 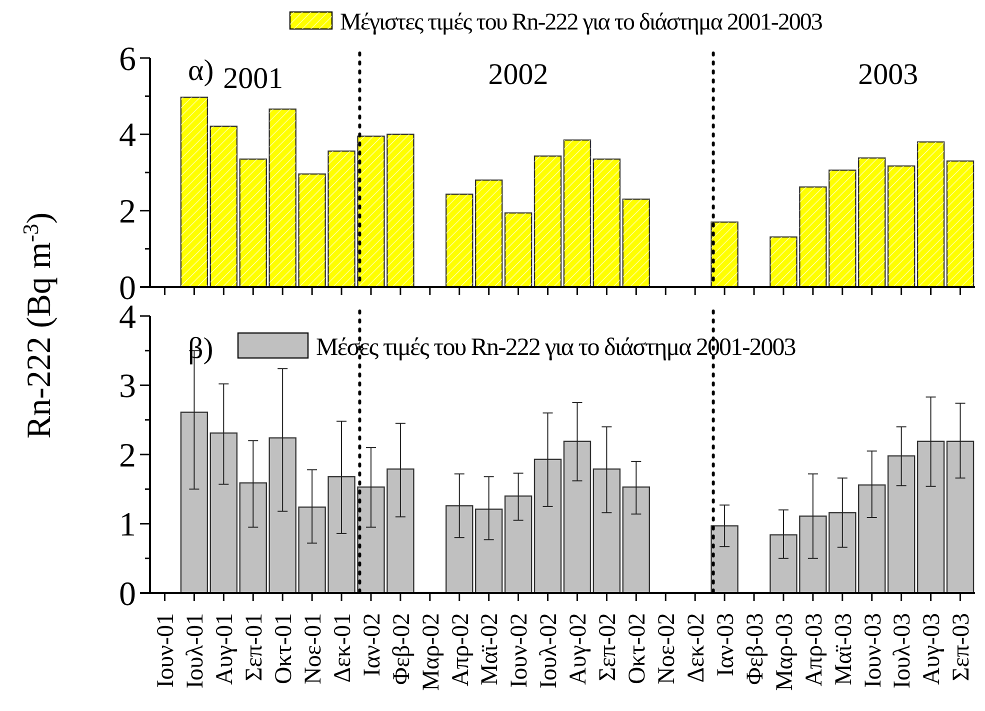 I want to click on x-tick-label: Ιαν-03, so click(x=725, y=644).